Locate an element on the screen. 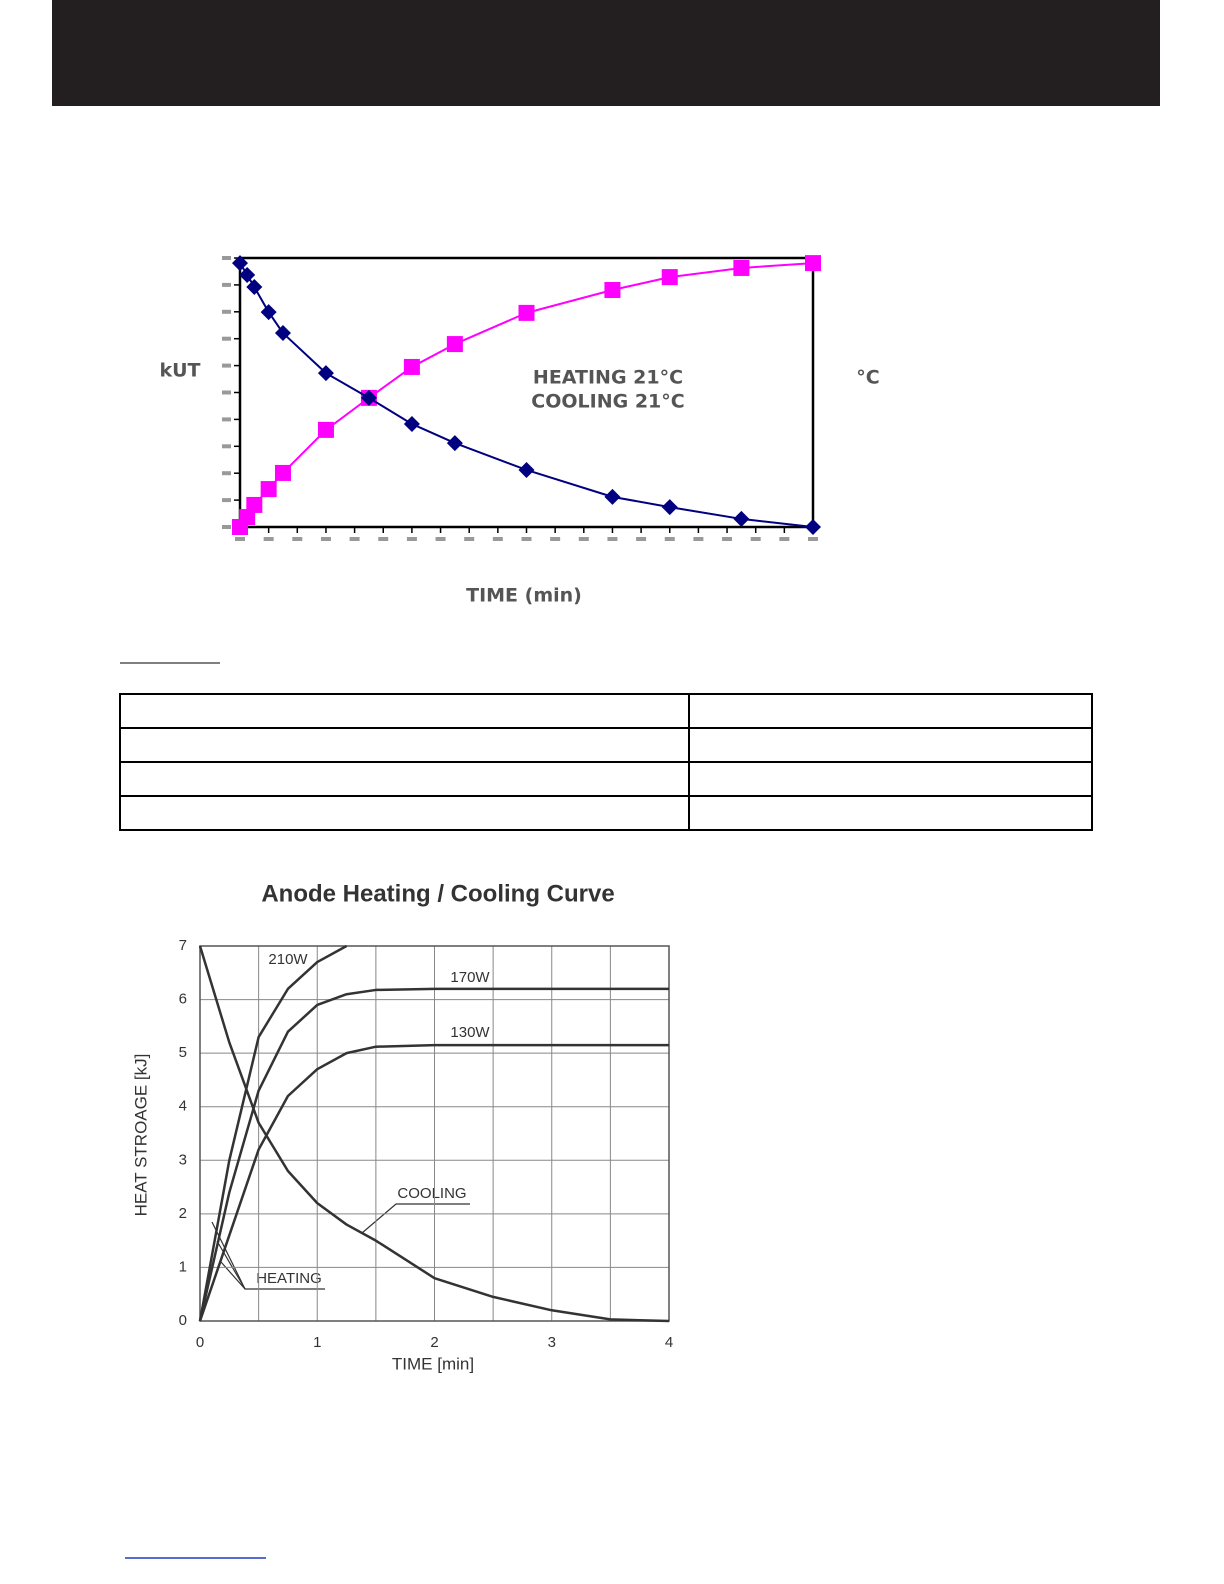 This screenshot has width=1224, height=1584. y-axis-label: kUT is located at coordinates (179, 371).